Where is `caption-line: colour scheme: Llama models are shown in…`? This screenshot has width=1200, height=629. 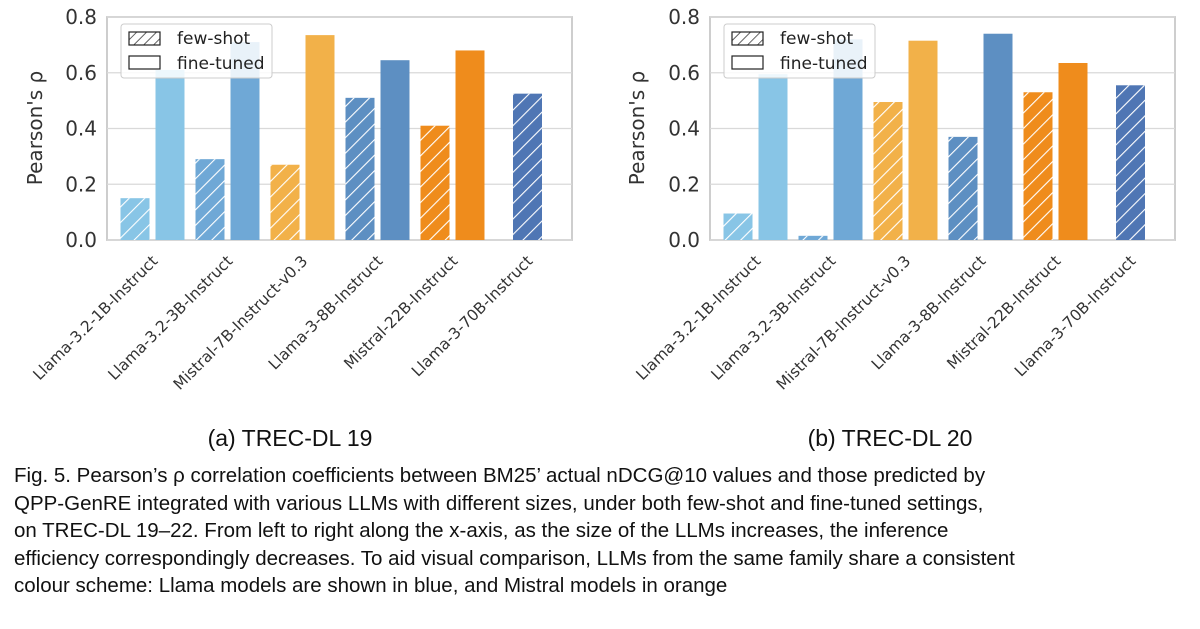 caption-line: colour scheme: Llama models are shown in… is located at coordinates (371, 585).